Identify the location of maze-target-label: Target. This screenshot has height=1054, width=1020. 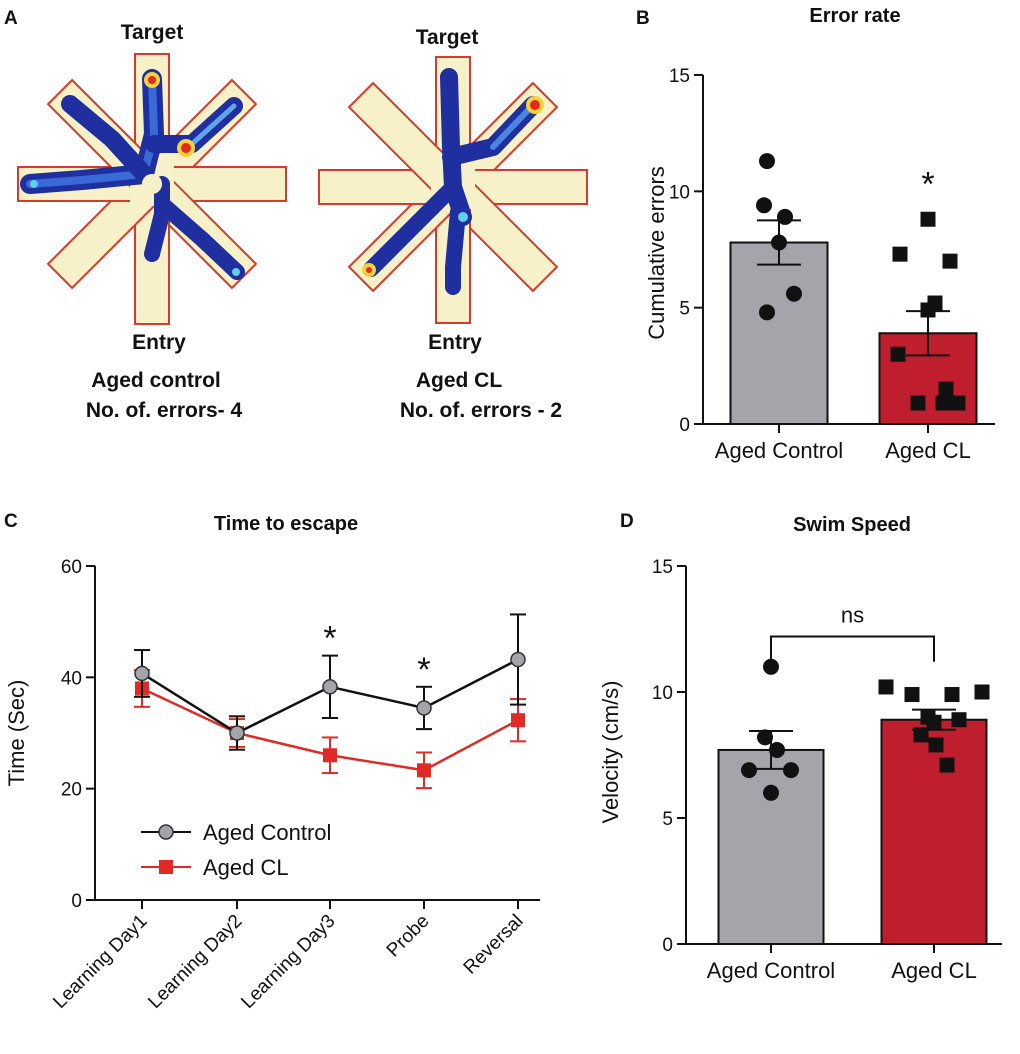
(152, 32).